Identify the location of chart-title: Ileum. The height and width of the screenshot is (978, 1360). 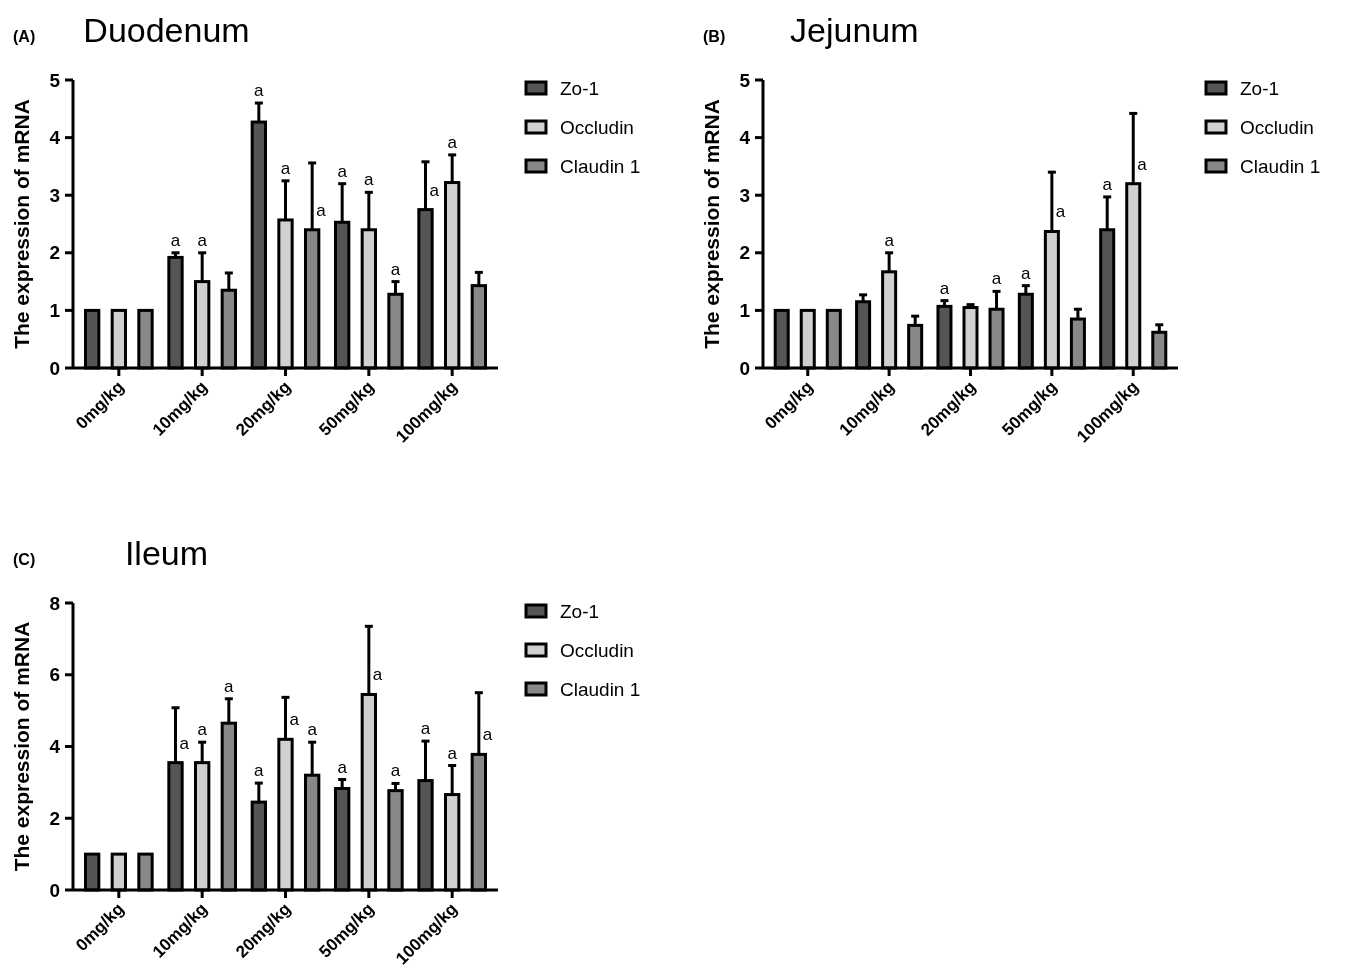
(166, 553).